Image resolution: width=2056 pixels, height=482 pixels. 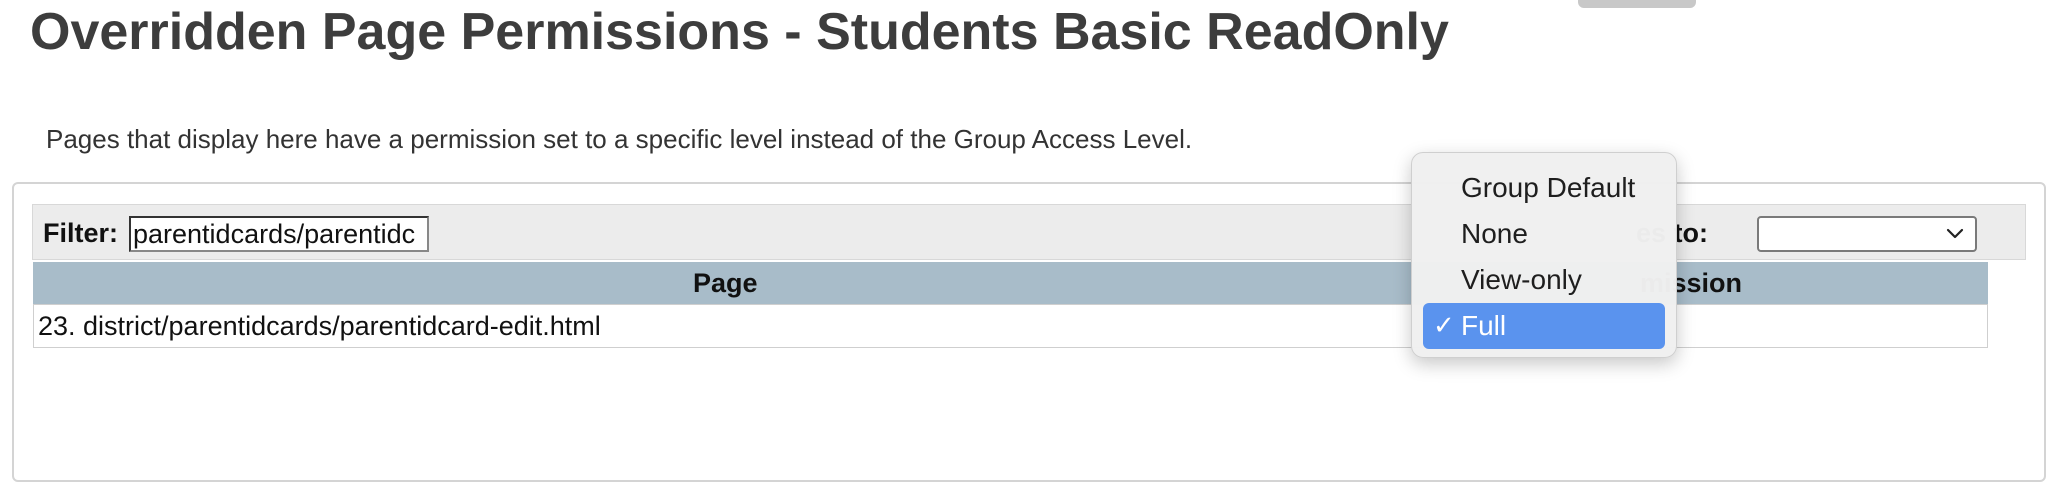 I want to click on menu-item-label: Full, so click(x=1484, y=325).